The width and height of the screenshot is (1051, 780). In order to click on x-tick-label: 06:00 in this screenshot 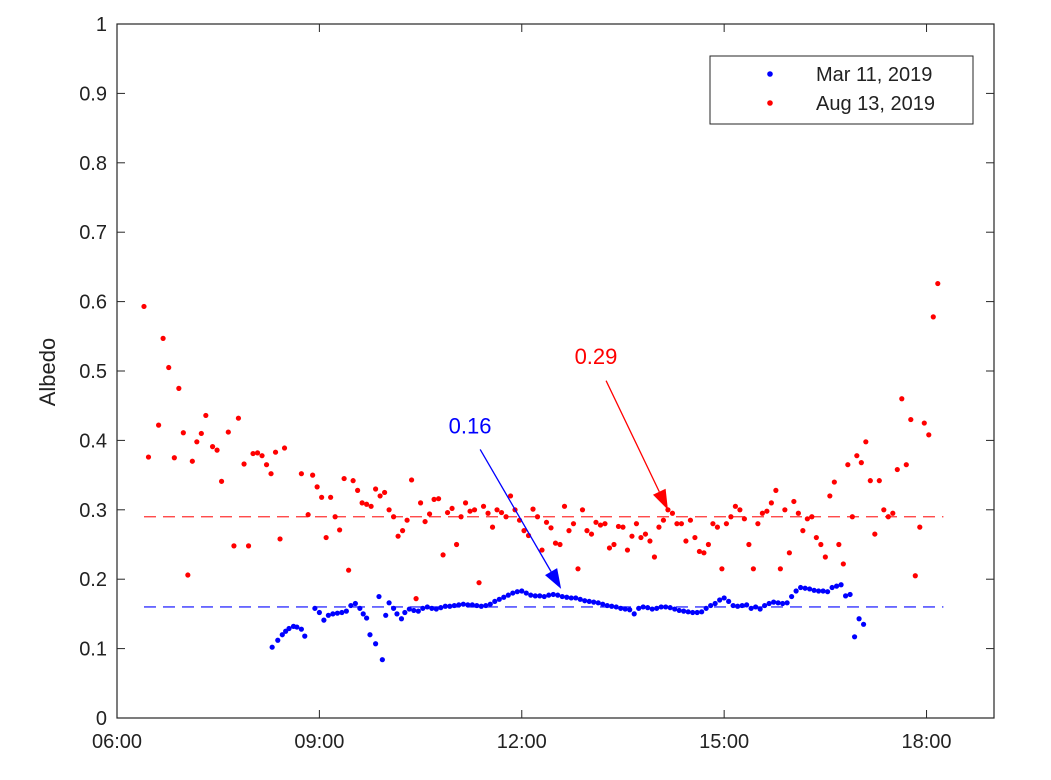, I will do `click(117, 742)`.